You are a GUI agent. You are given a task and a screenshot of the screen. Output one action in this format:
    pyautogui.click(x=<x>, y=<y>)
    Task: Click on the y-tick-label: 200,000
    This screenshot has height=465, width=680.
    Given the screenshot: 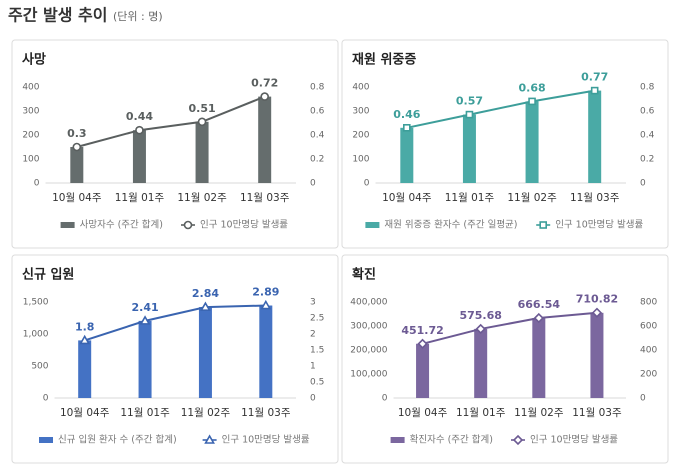 What is the action you would take?
    pyautogui.click(x=368, y=351)
    